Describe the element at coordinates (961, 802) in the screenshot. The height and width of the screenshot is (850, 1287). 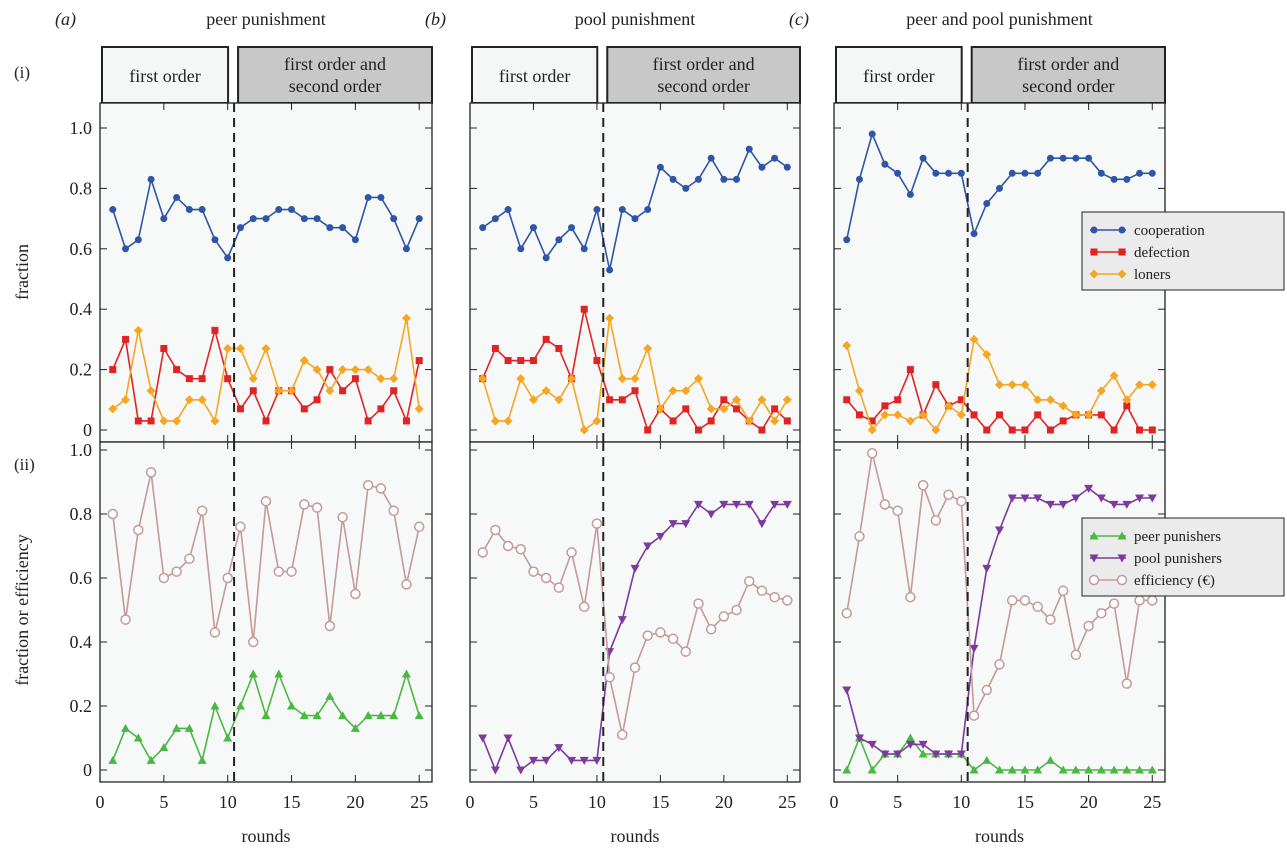
I see `x-tick-label: 10` at that location.